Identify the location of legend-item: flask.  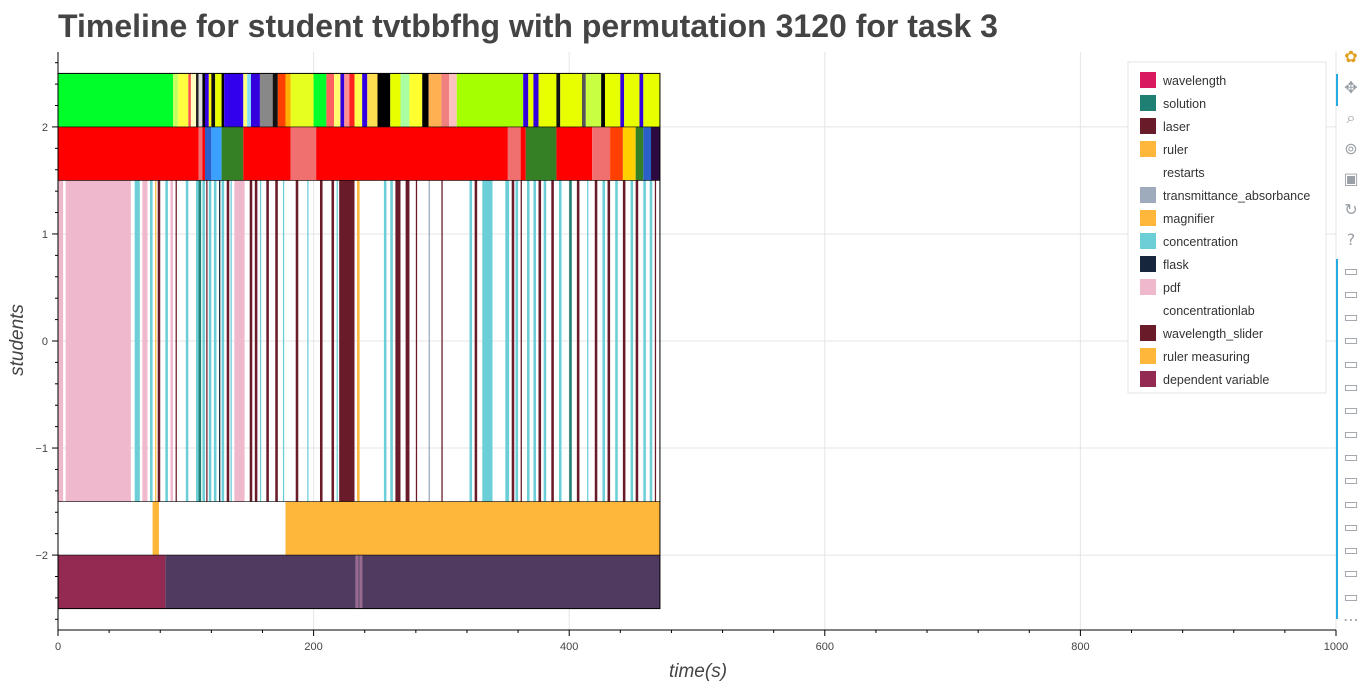
(1164, 264).